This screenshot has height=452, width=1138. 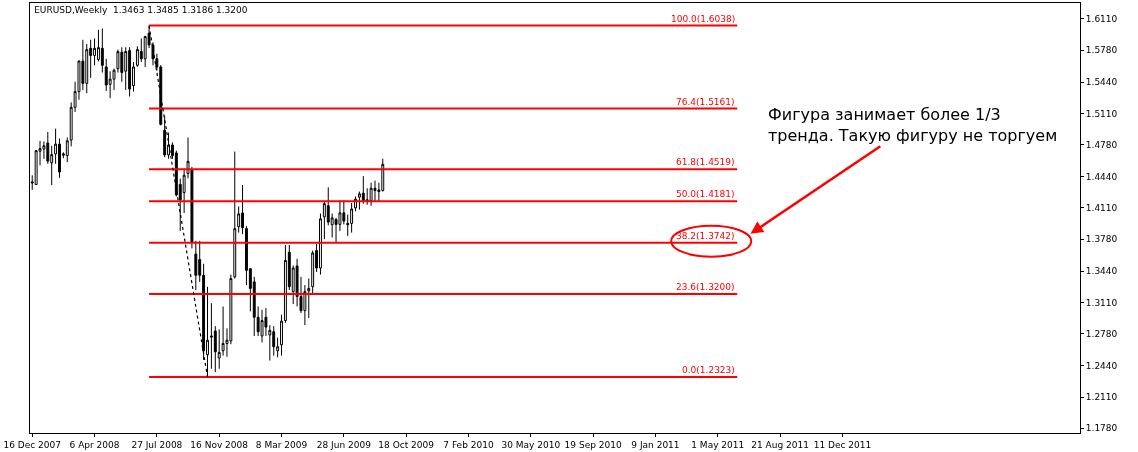 I want to click on x-tick-label: 6 Apr 2008, so click(x=94, y=444).